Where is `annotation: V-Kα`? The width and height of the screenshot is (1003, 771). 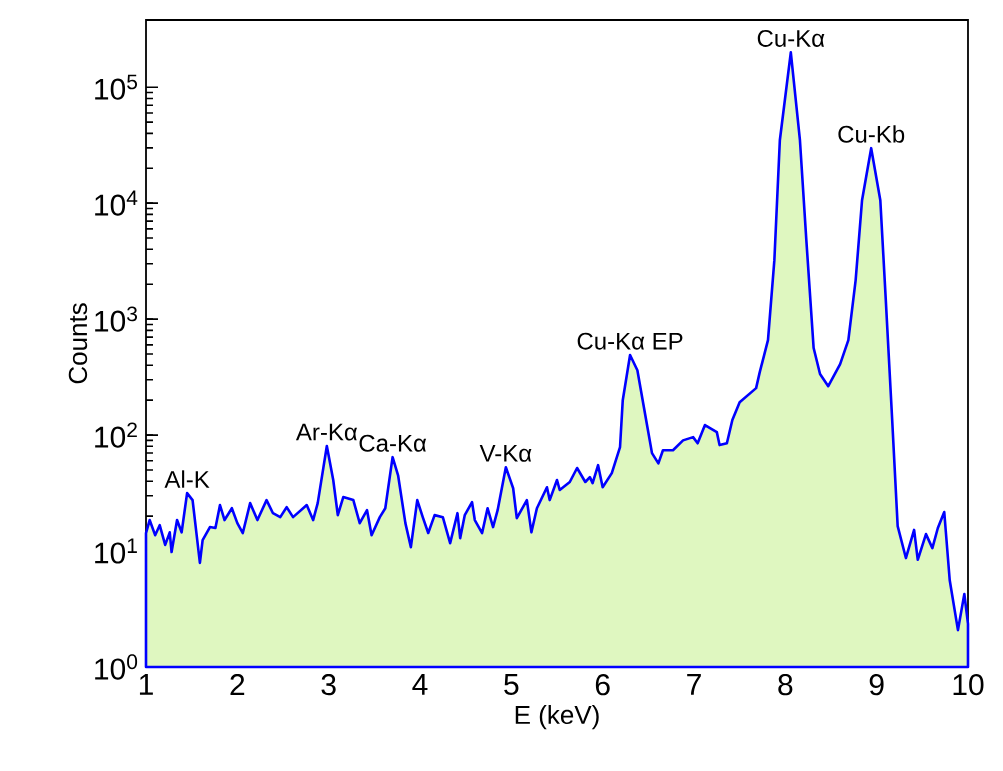 annotation: V-Kα is located at coordinates (505, 453).